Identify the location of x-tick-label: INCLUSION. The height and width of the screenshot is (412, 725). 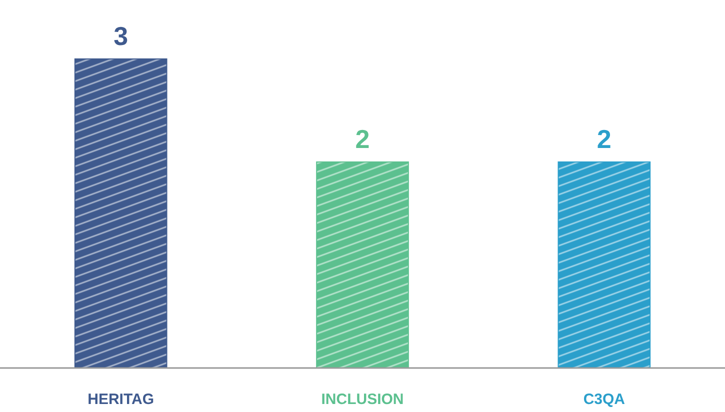
(362, 399).